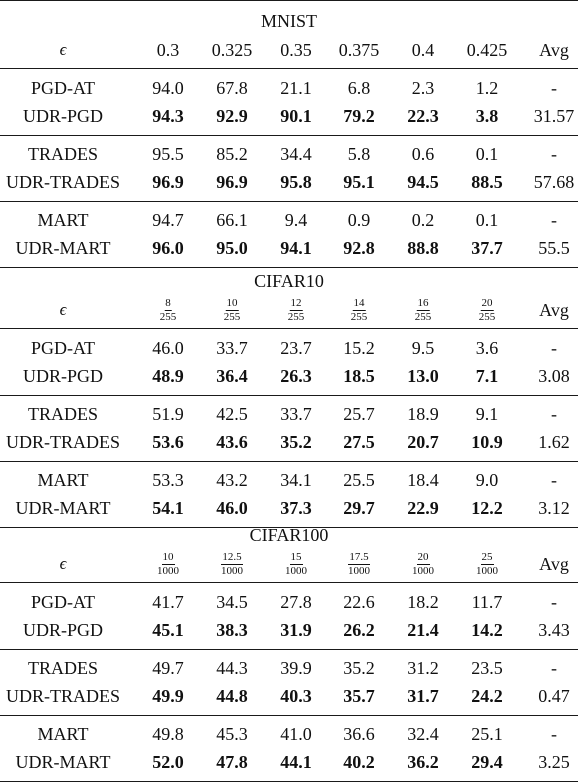 This screenshot has height=782, width=578. I want to click on accuracy-value: 11.7, so click(487, 602).